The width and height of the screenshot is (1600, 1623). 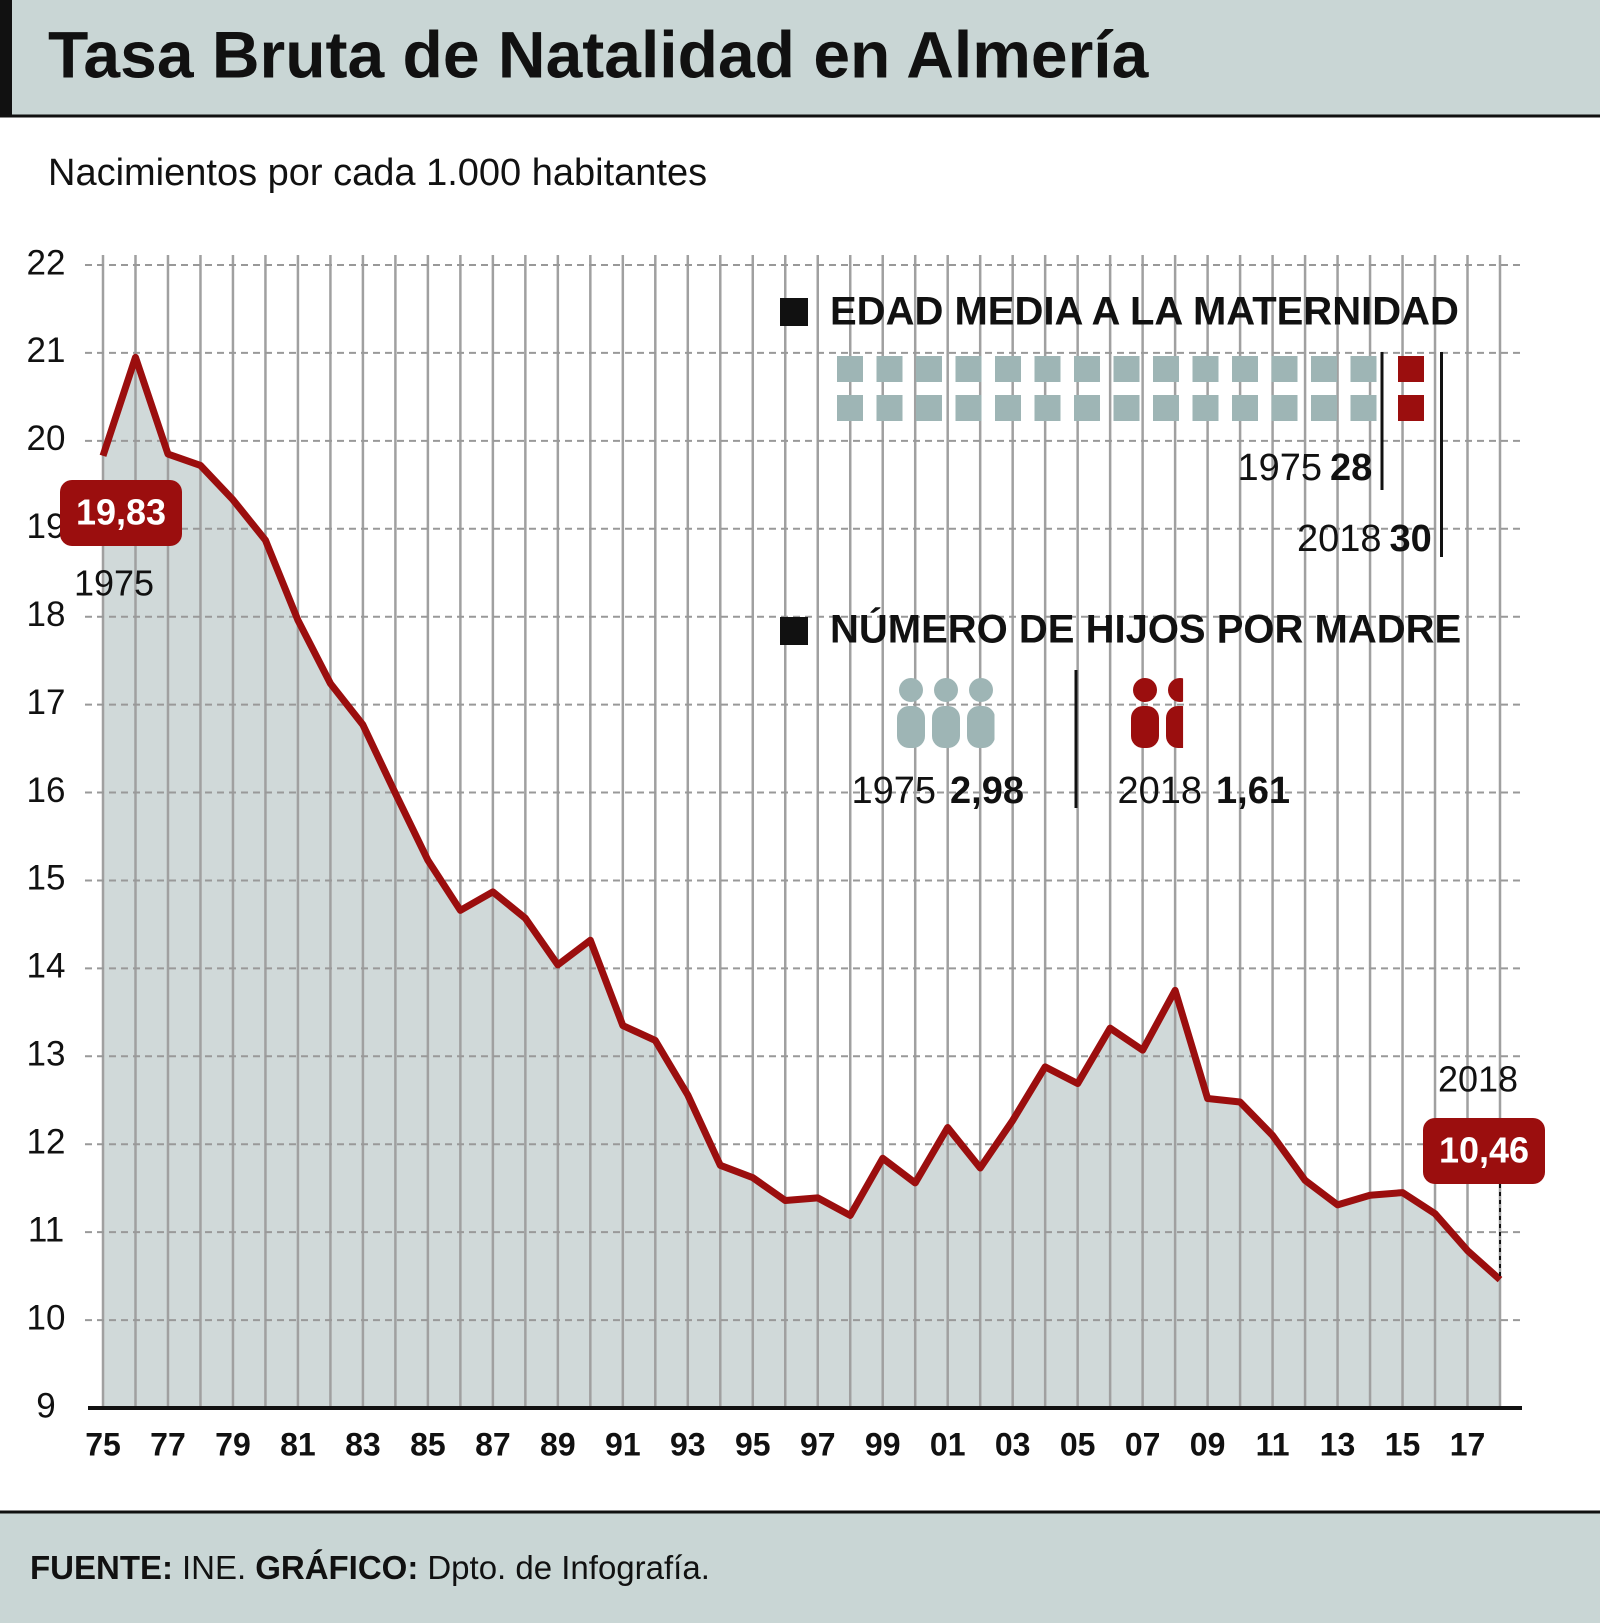 What do you see at coordinates (1411, 539) in the screenshot?
I see `age-value: 30` at bounding box center [1411, 539].